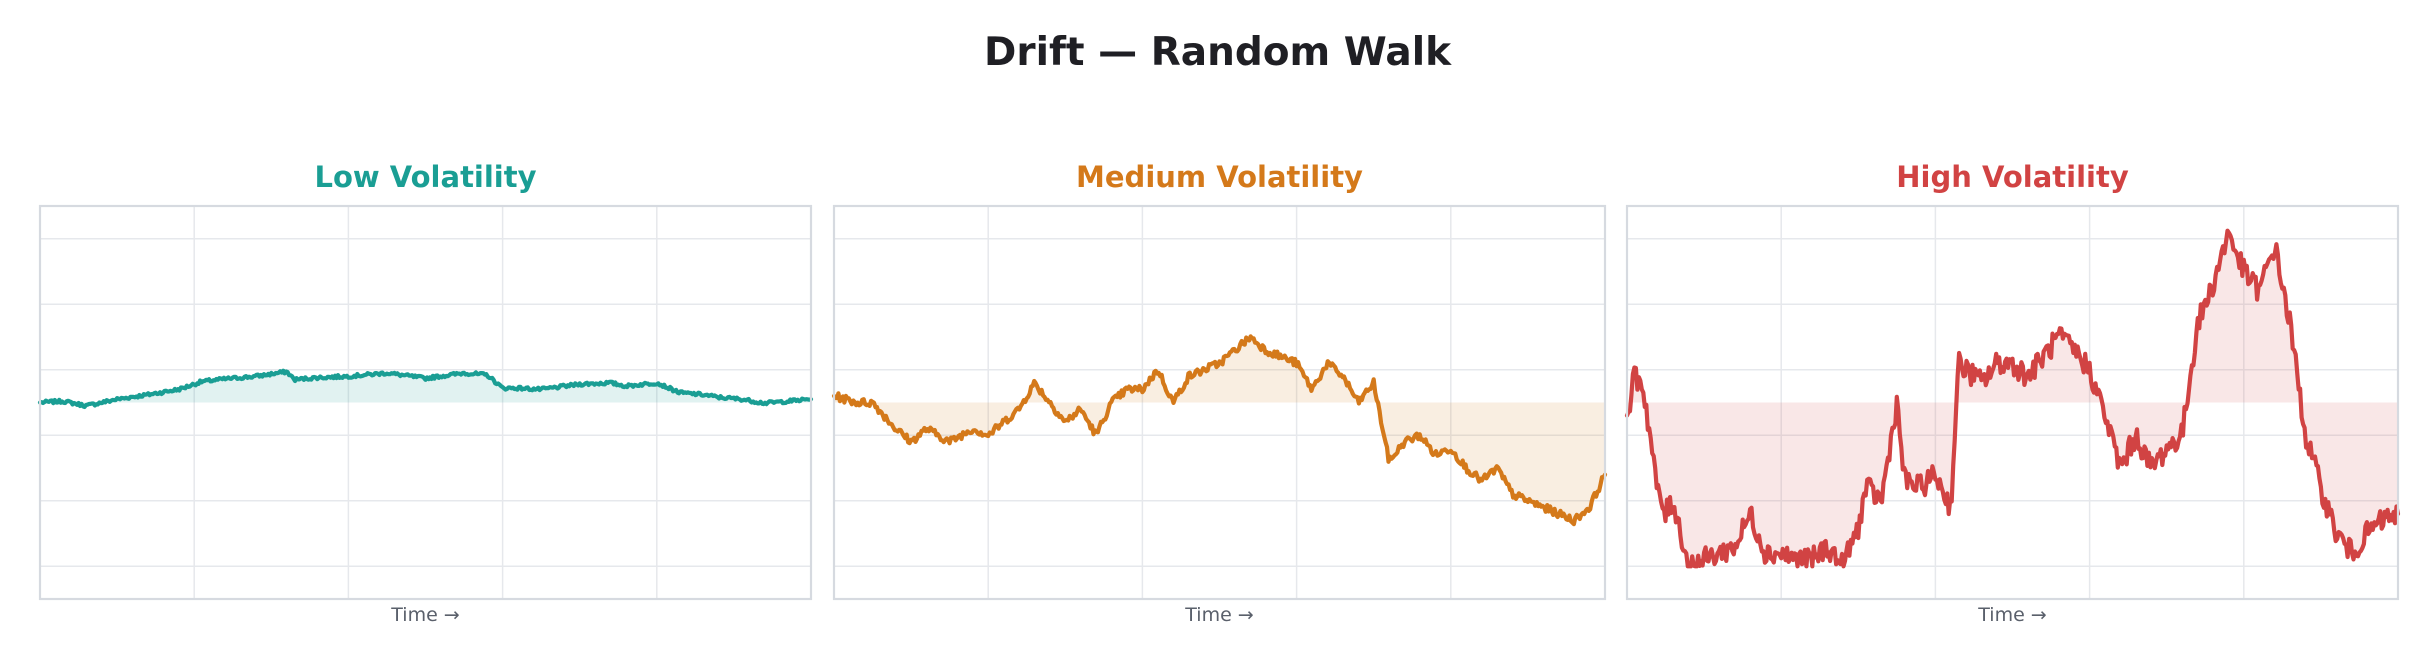  Describe the element at coordinates (425, 177) in the screenshot. I see `panel-title-low: Low Volatility` at that location.